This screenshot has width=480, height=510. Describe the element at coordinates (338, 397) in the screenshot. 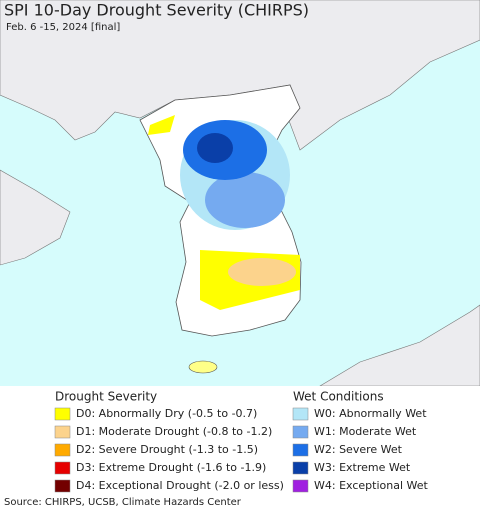

I see `legend-title: Wet Conditions` at that location.